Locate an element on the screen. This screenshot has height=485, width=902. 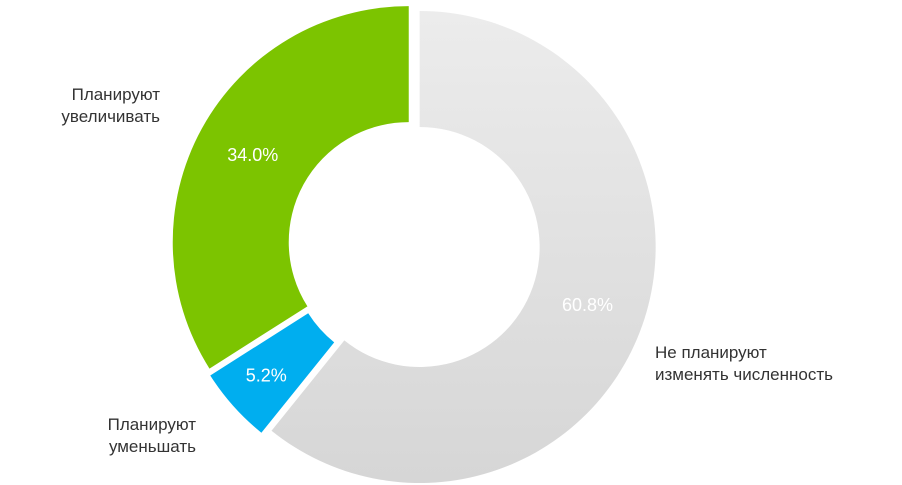
category-label: Планируют увеличивать is located at coordinates (110, 105).